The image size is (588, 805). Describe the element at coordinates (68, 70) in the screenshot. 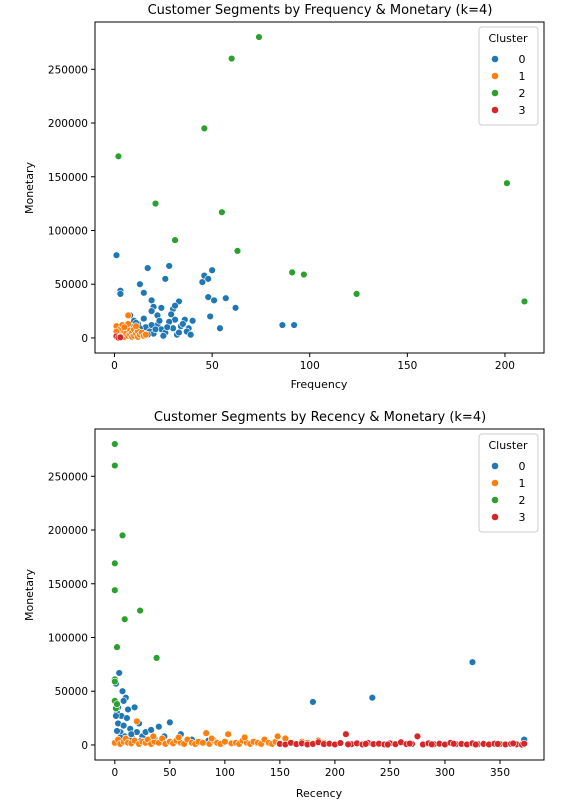

I see `y-tick-label: 250000` at that location.